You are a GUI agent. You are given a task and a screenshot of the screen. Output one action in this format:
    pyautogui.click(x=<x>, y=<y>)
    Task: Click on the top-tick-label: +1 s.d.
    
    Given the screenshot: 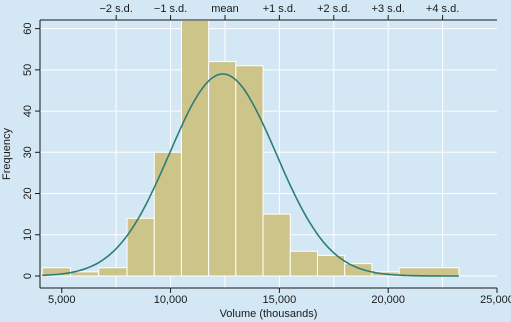 What is the action you would take?
    pyautogui.click(x=279, y=9)
    